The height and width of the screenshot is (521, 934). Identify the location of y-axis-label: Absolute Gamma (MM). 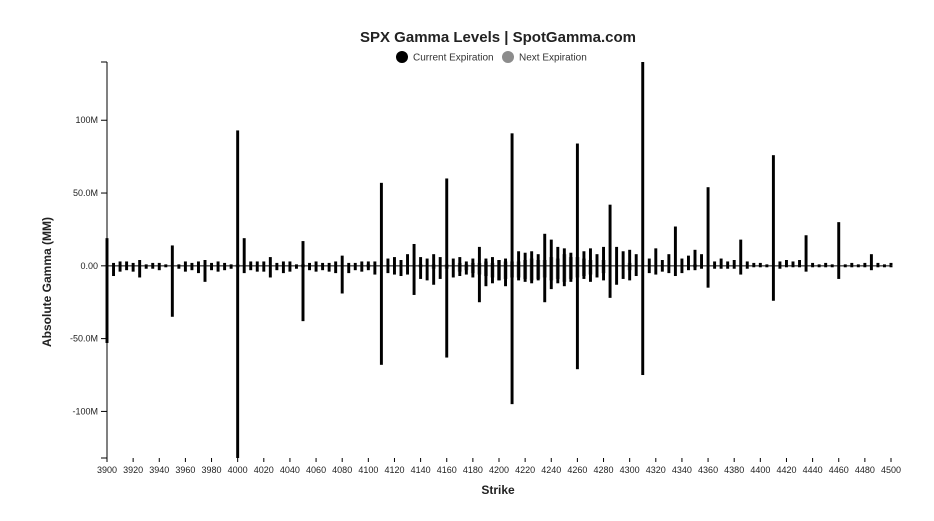
(47, 282).